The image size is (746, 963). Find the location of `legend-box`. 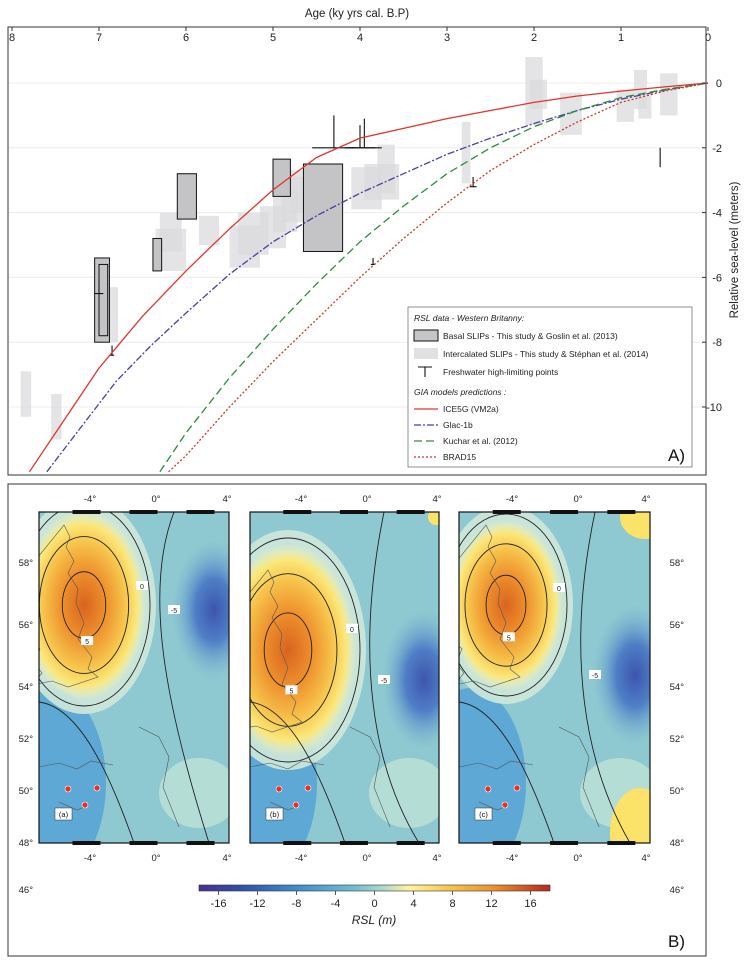

legend-box is located at coordinates (550, 387).